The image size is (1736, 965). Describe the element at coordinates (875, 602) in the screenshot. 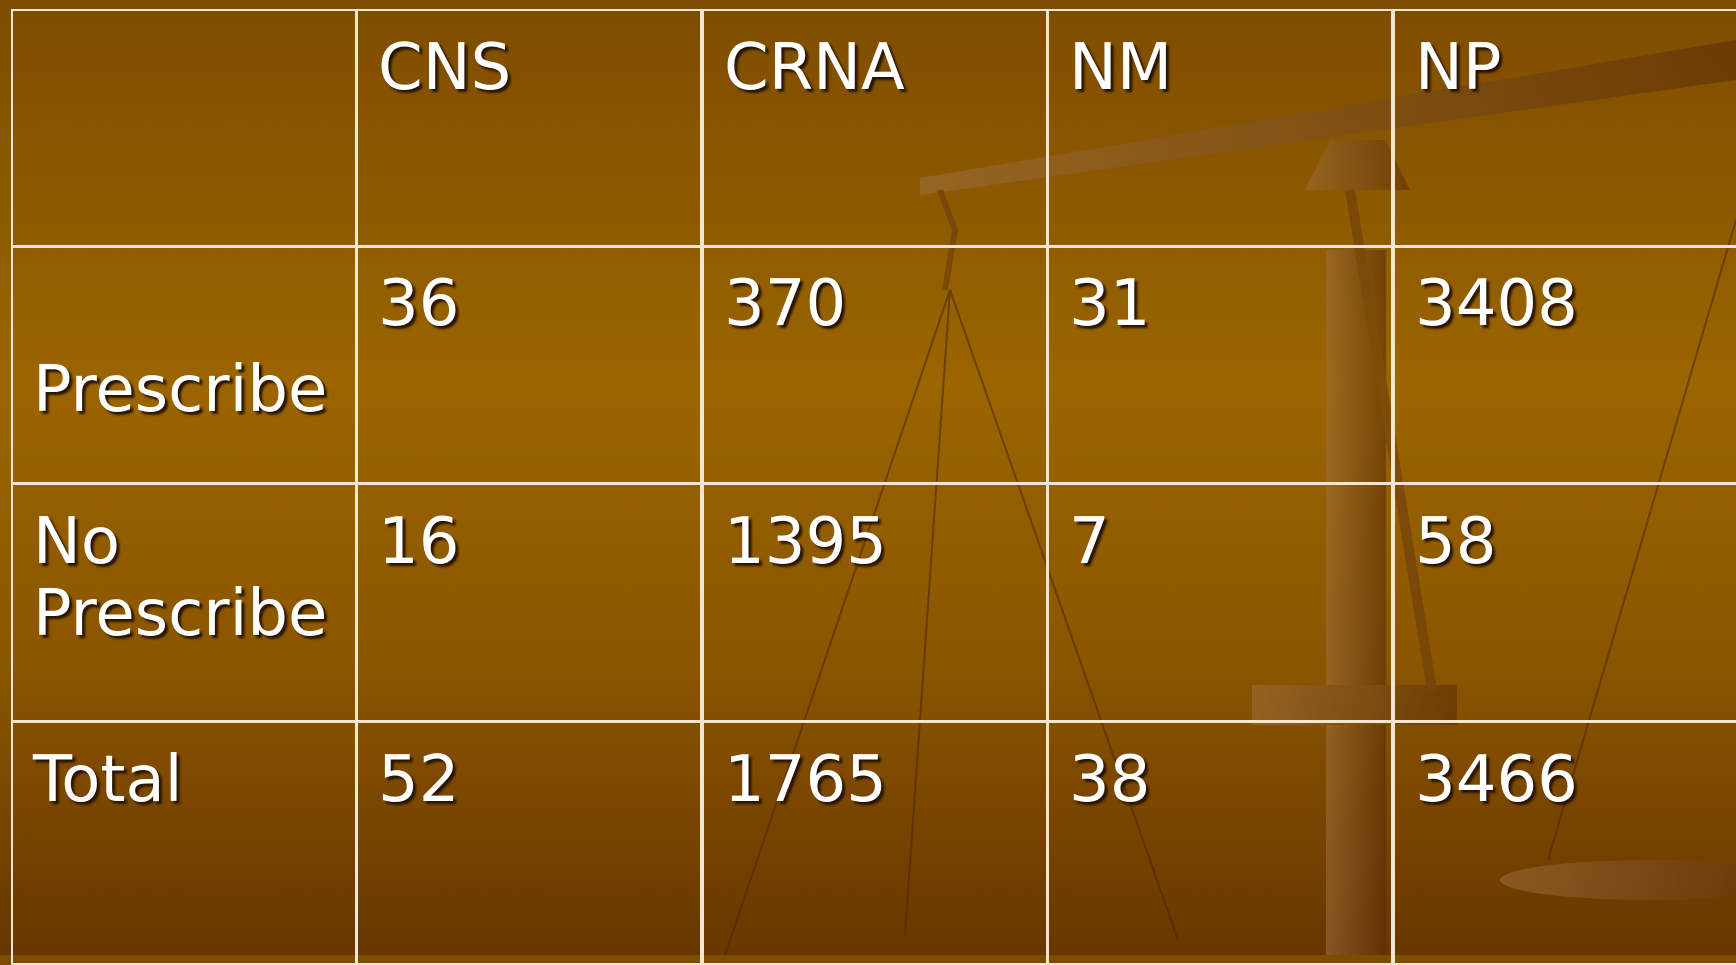

I see `table-cell: 1395` at that location.